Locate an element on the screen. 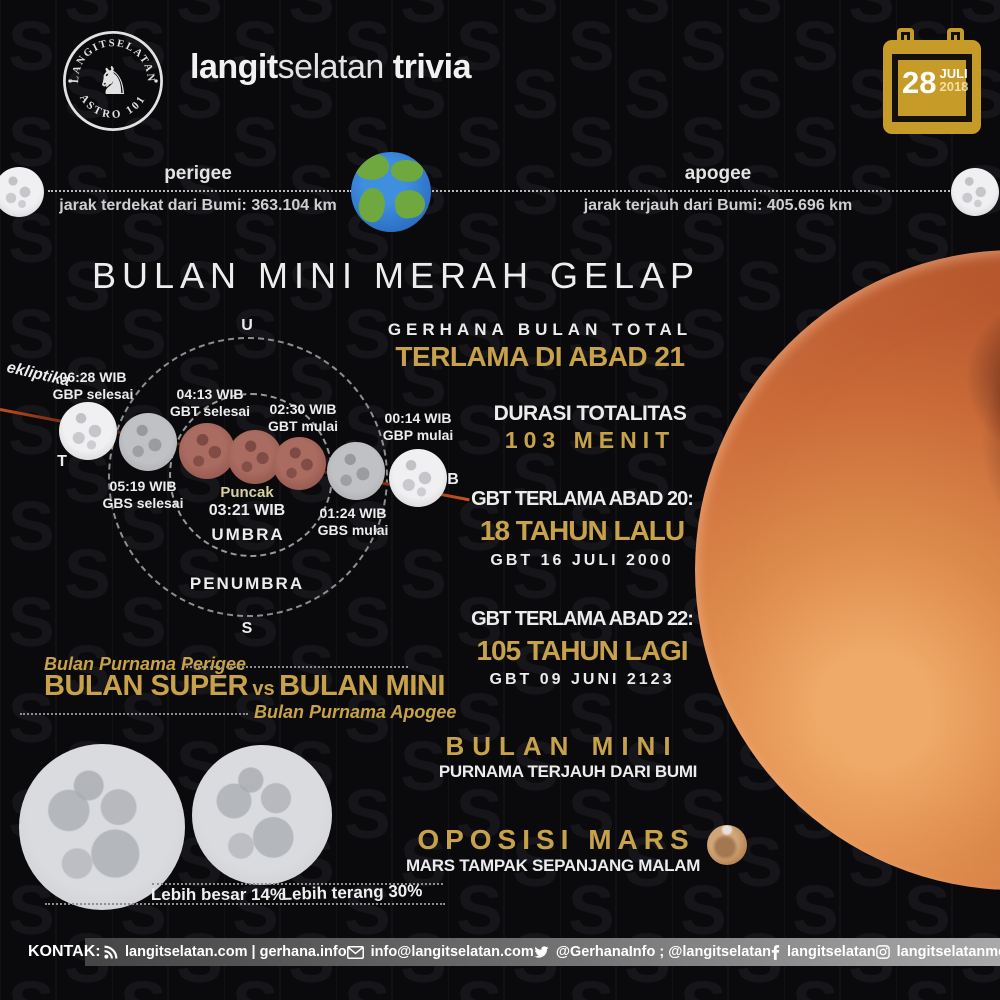 The height and width of the screenshot is (1000, 1000). eclipse-moon-gbt-selesai is located at coordinates (207, 451).